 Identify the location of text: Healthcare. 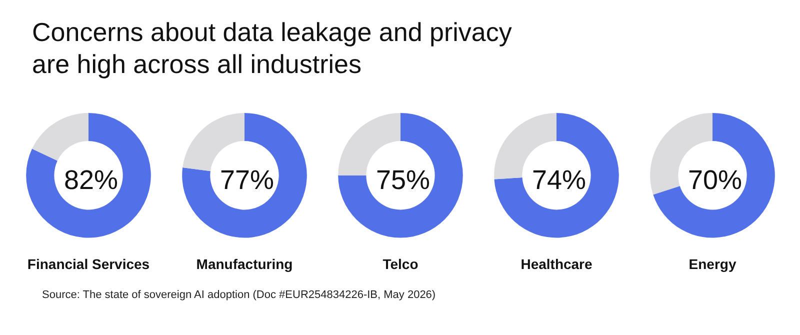
(556, 264).